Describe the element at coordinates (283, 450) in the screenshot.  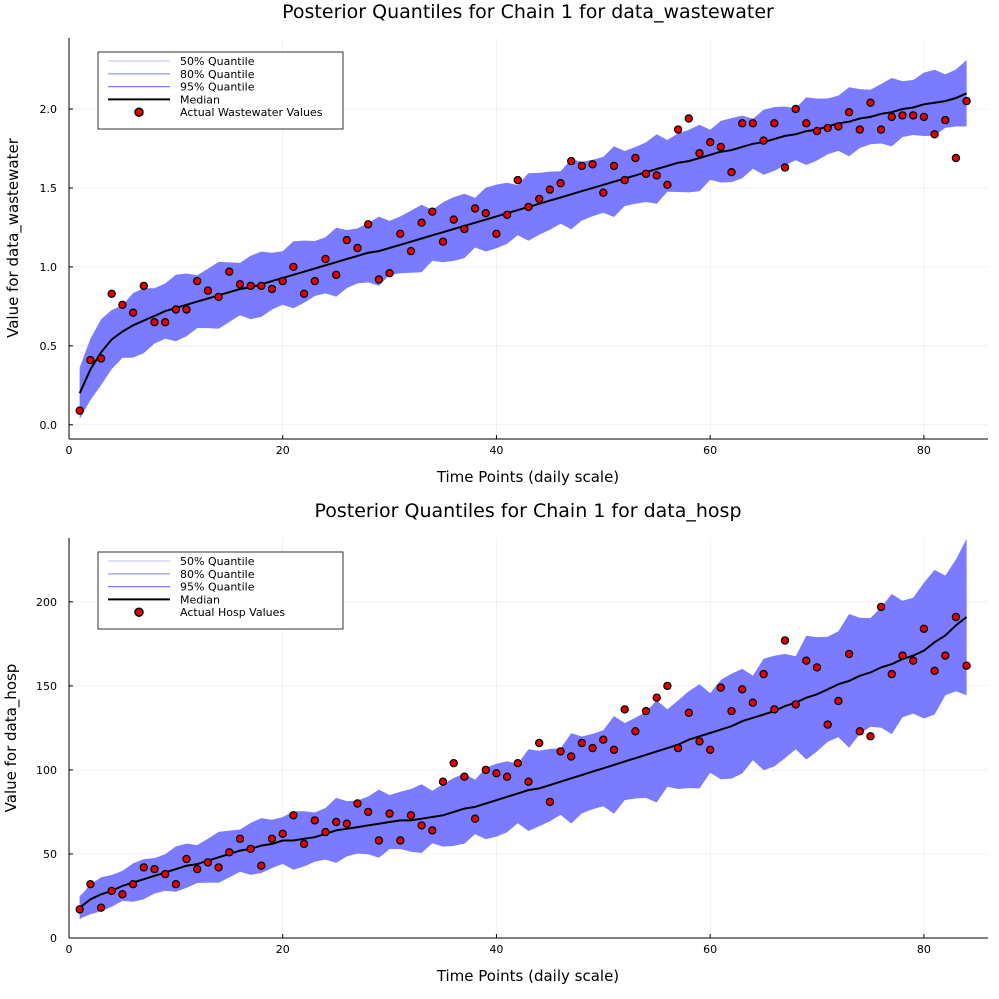
I see `x-tick-label: 20` at that location.